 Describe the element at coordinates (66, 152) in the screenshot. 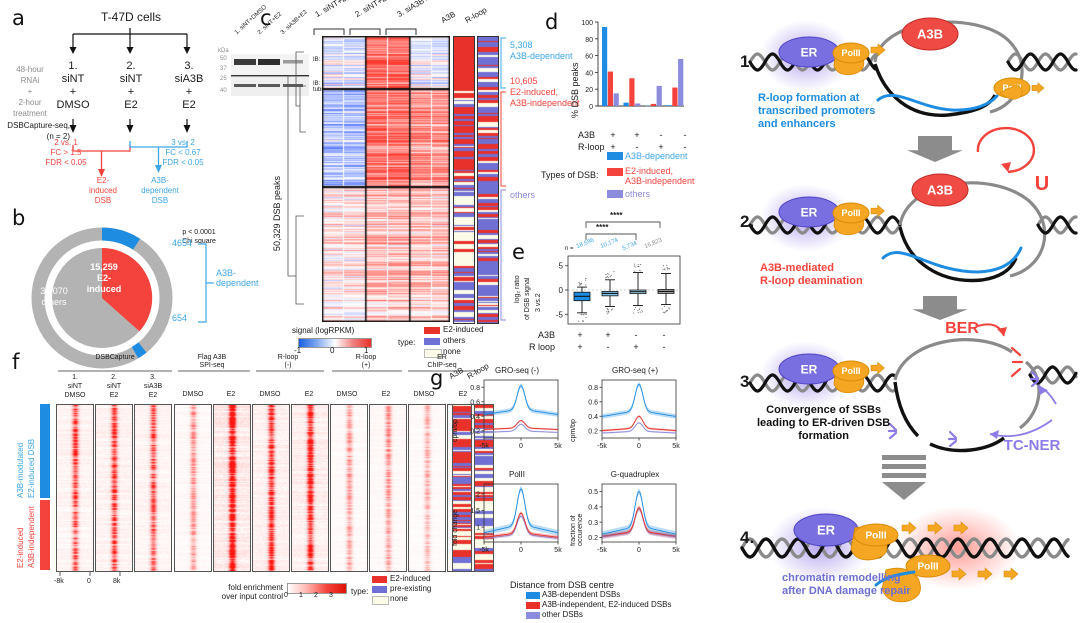

I see `panel-a-comparison-left: 2 vs. 1 FC > 1.5 FDR < 0.05` at that location.